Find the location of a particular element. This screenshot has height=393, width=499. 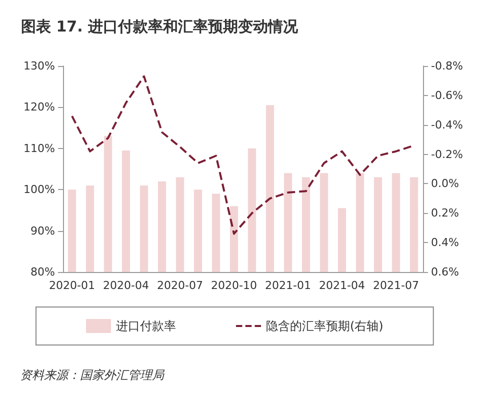

legend-label: 进口付款率 is located at coordinates (146, 326).